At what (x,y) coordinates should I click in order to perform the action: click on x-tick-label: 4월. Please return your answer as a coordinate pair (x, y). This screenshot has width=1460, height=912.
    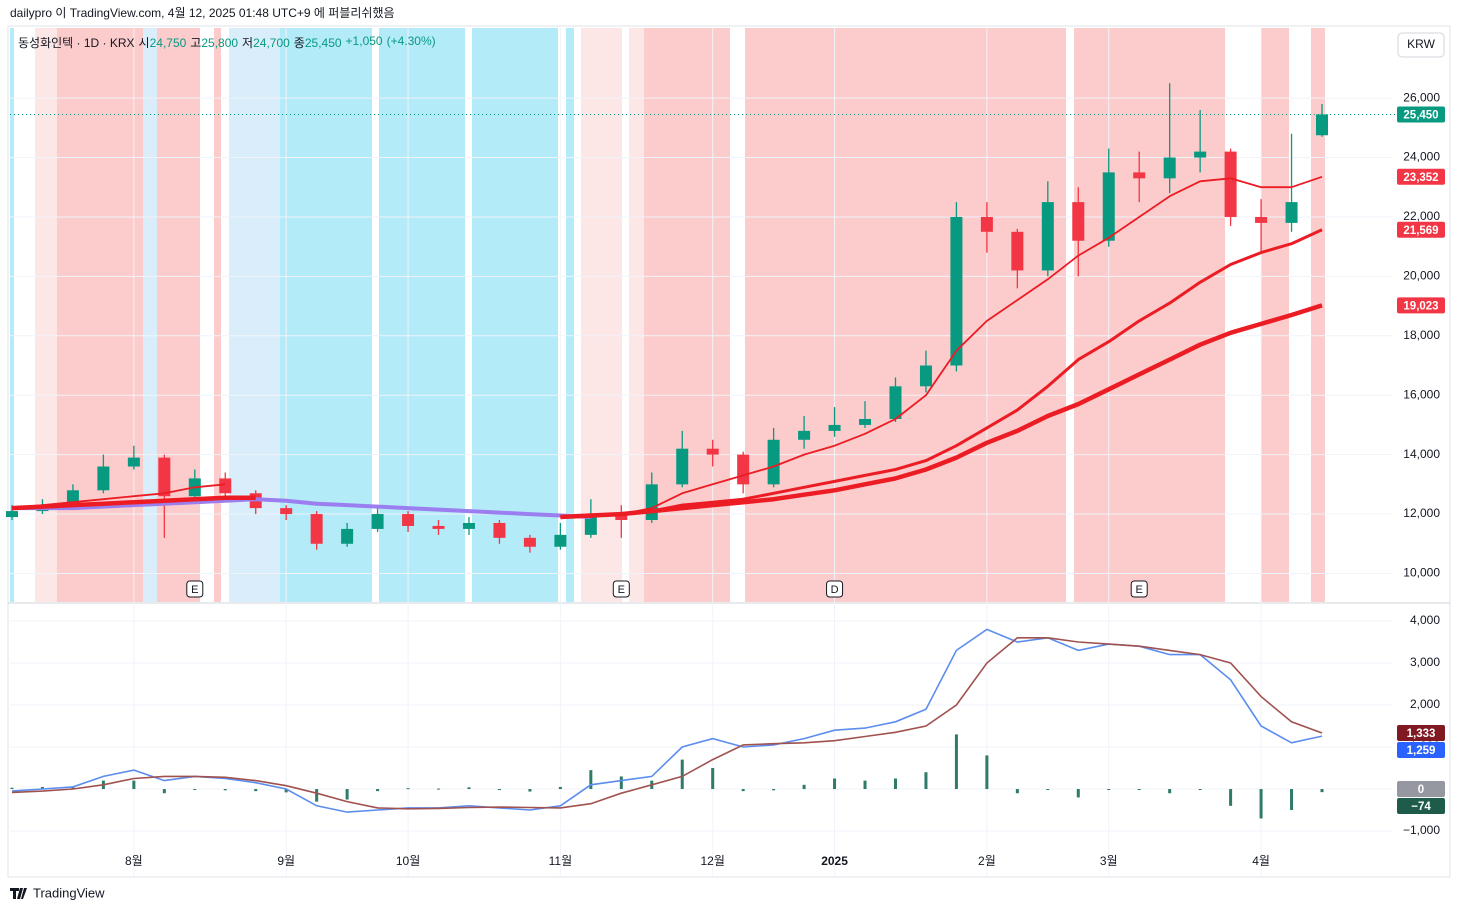
    Looking at the image, I should click on (1261, 861).